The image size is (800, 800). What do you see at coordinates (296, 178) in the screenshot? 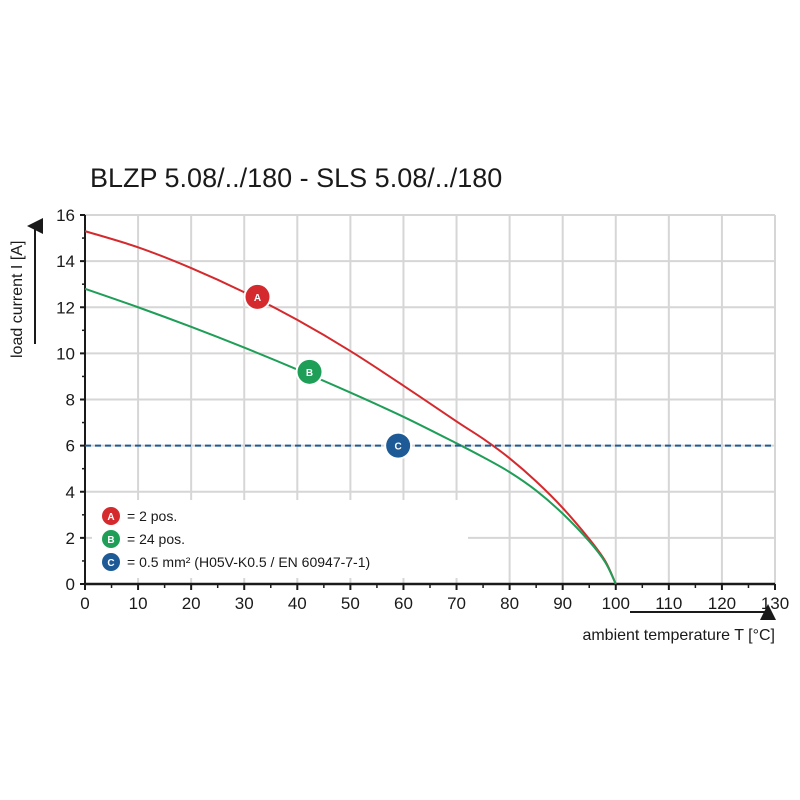
I see `chart-title: BLZP 5.08/../180 - SLS 5.08/../180` at bounding box center [296, 178].